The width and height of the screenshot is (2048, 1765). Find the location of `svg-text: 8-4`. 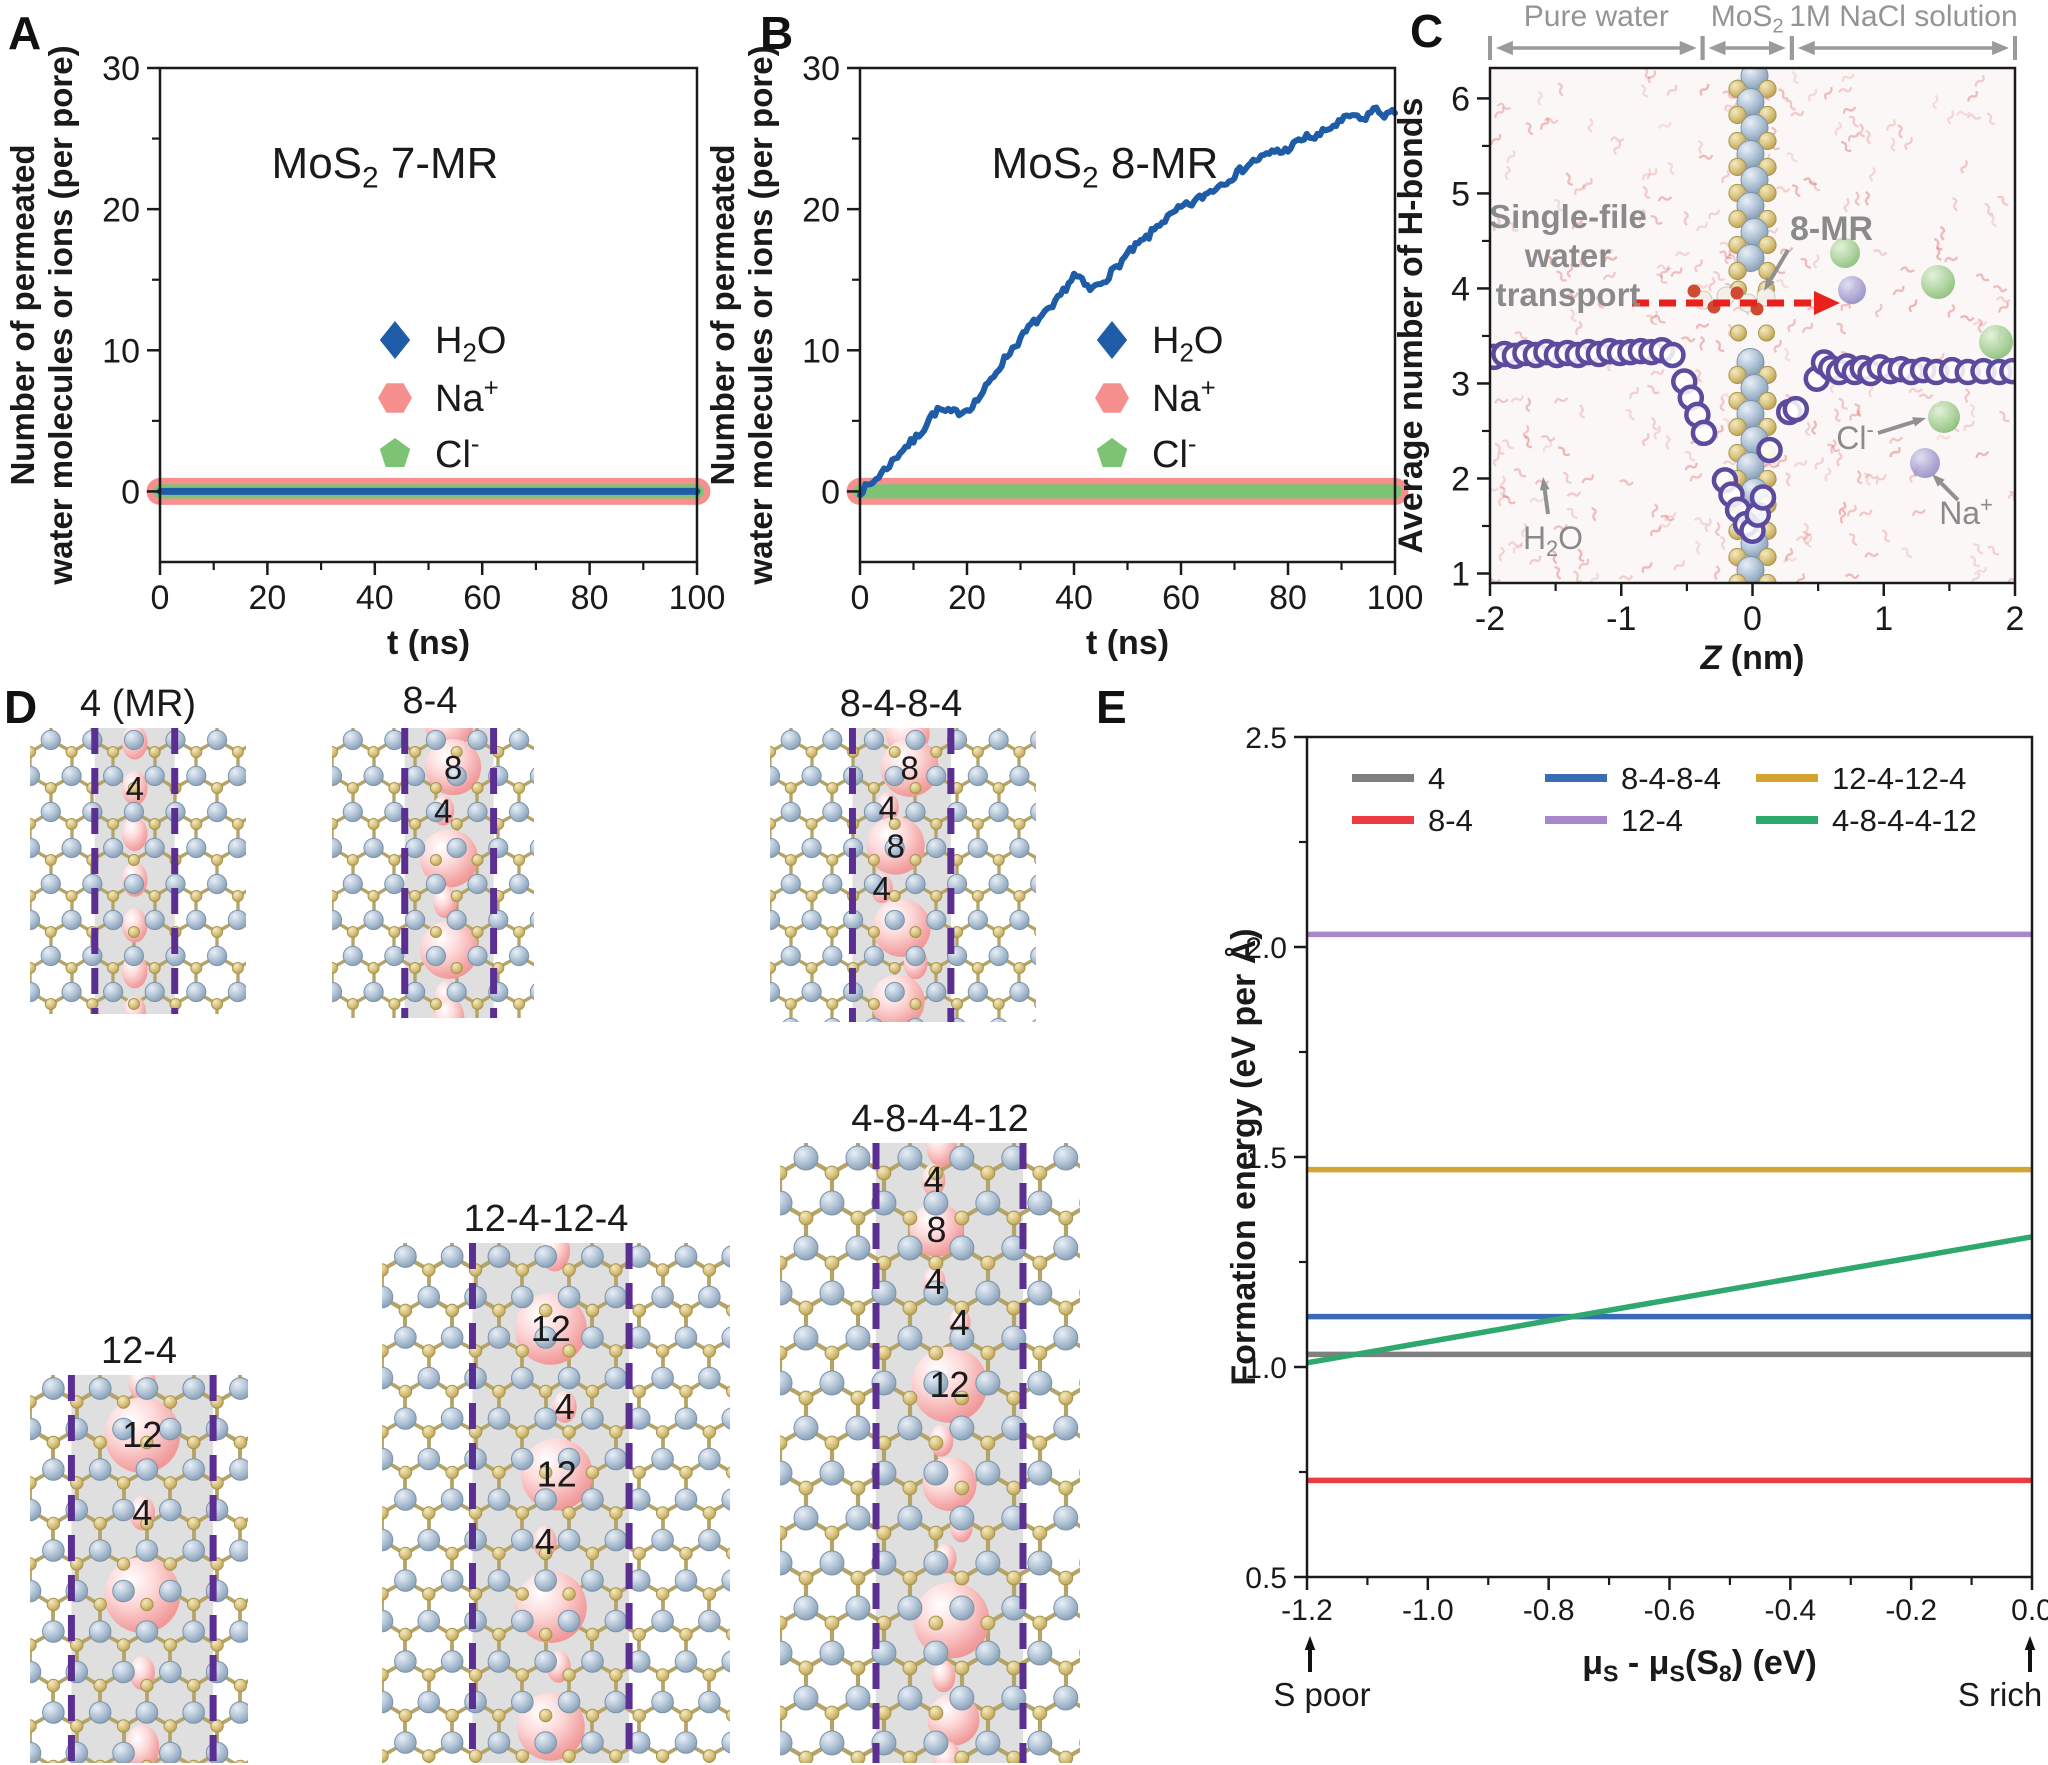

svg-text: 8-4 is located at coordinates (430, 701).